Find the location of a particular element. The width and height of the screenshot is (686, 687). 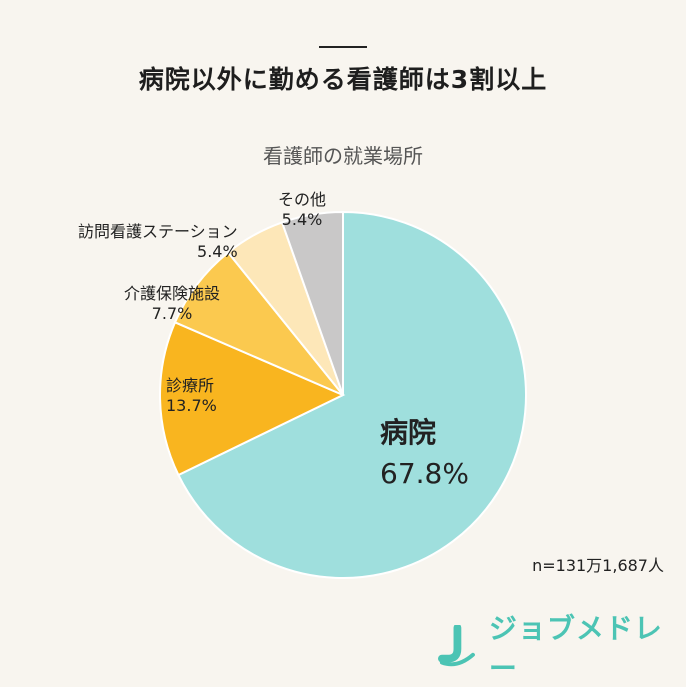

slice-value: 13.7% is located at coordinates (191, 405).